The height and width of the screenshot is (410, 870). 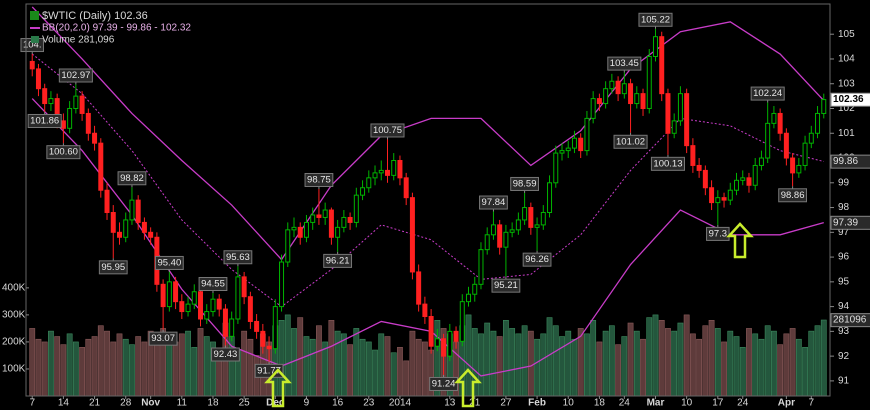 What do you see at coordinates (182, 403) in the screenshot?
I see `x-tick-label: 11` at bounding box center [182, 403].